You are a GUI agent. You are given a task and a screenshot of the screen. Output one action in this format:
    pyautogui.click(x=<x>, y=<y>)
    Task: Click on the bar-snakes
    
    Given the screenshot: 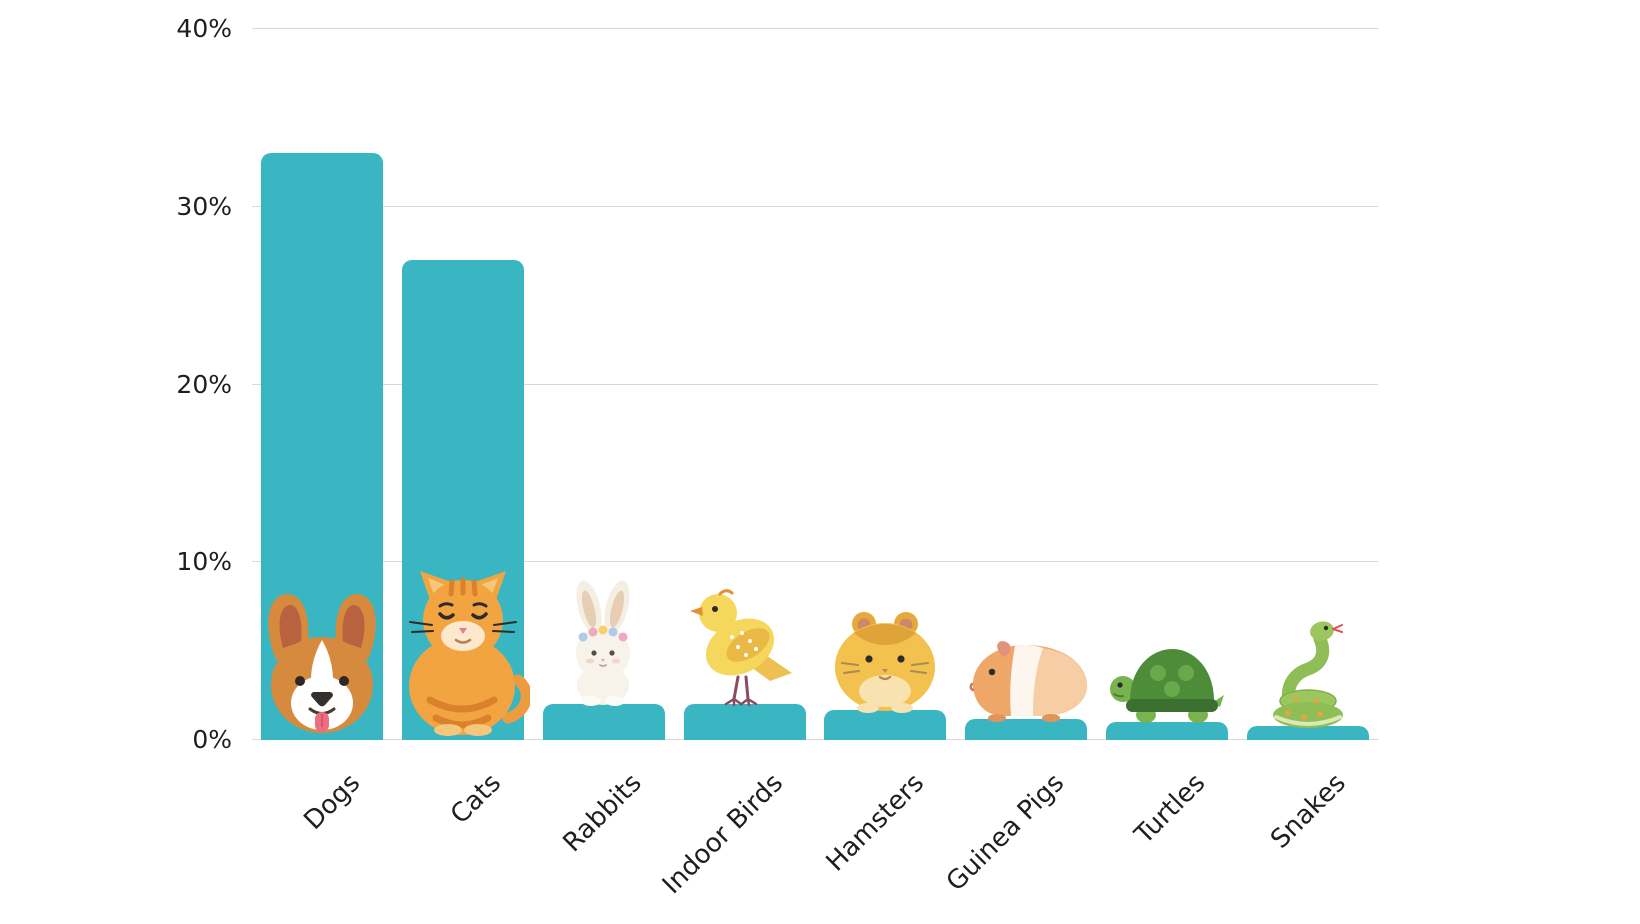 What is the action you would take?
    pyautogui.click(x=1307, y=732)
    